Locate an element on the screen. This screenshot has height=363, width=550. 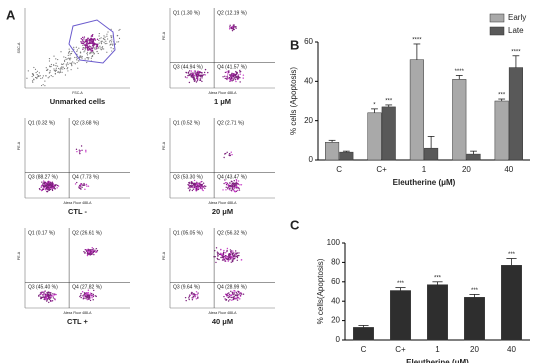
significance: *** is located at coordinates (475, 291).